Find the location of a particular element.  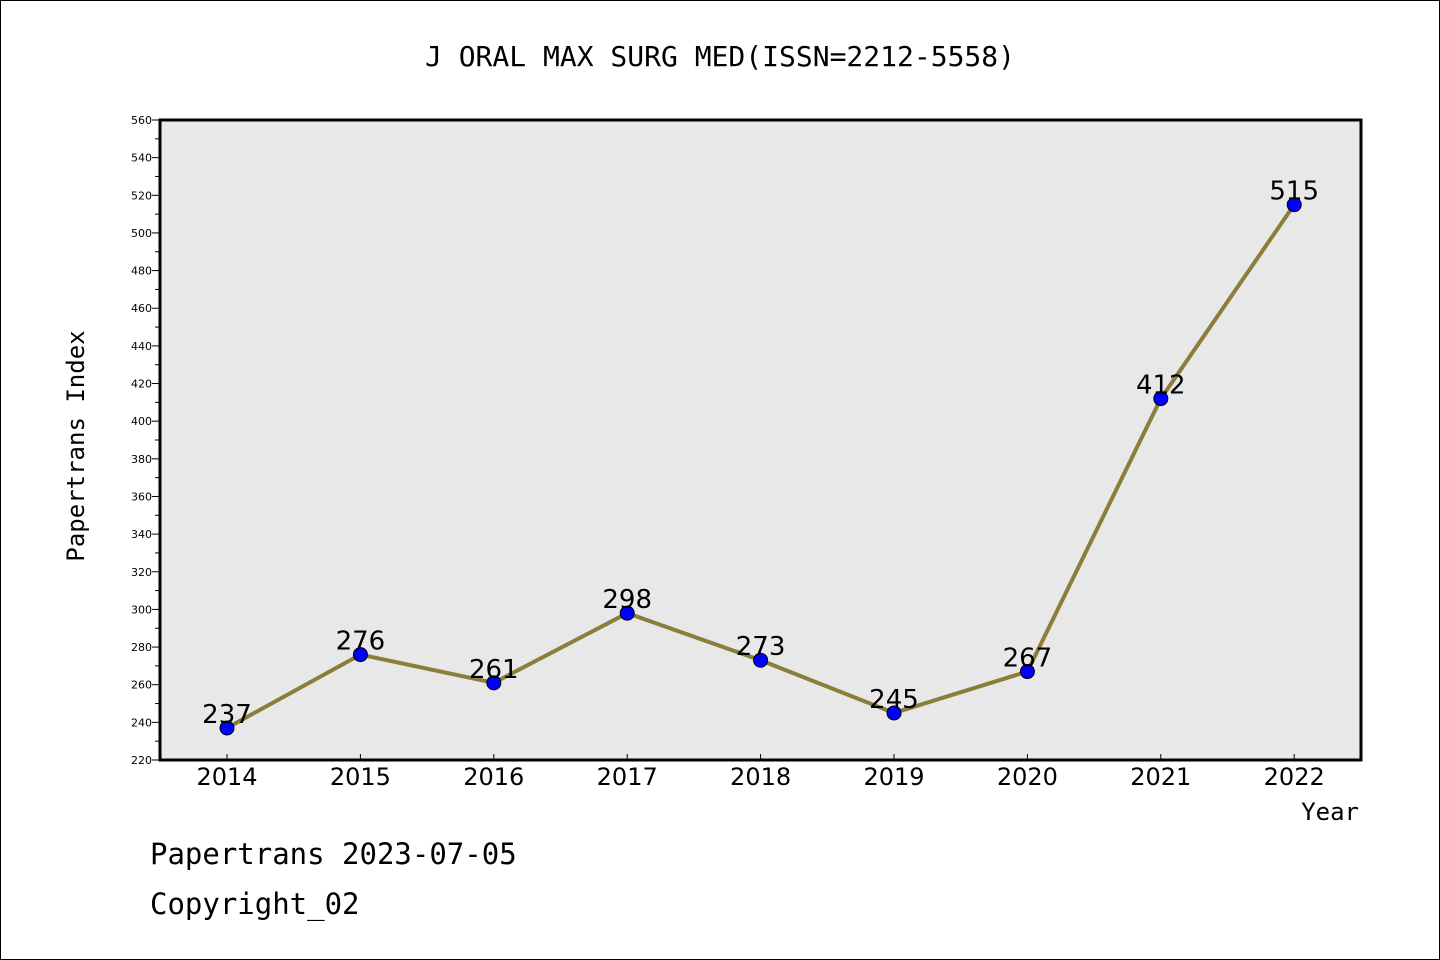

x-tick-label: 2015 is located at coordinates (360, 777).